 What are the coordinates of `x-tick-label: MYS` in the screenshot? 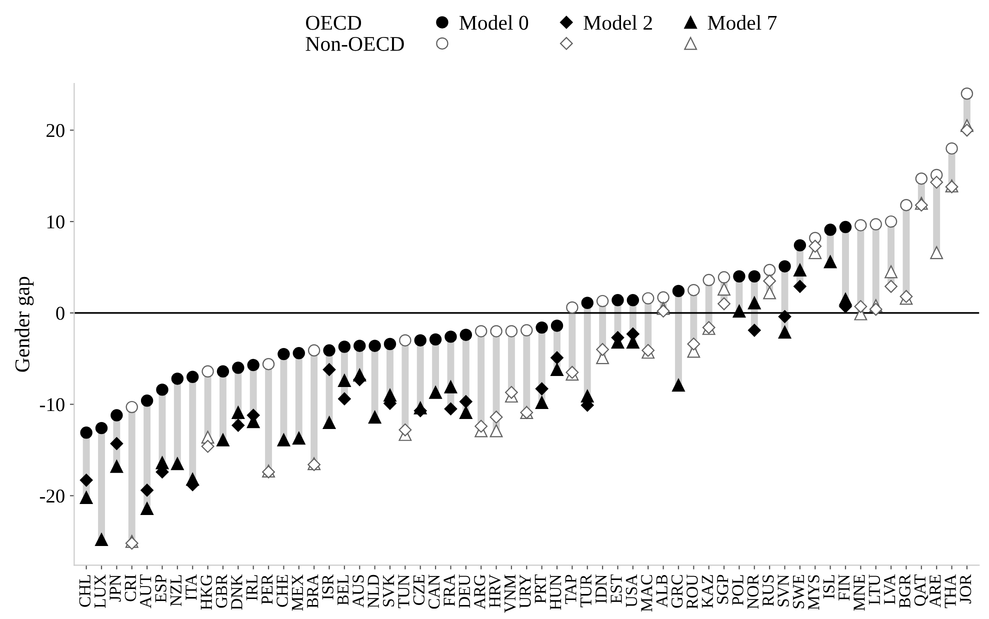 It's located at (814, 592).